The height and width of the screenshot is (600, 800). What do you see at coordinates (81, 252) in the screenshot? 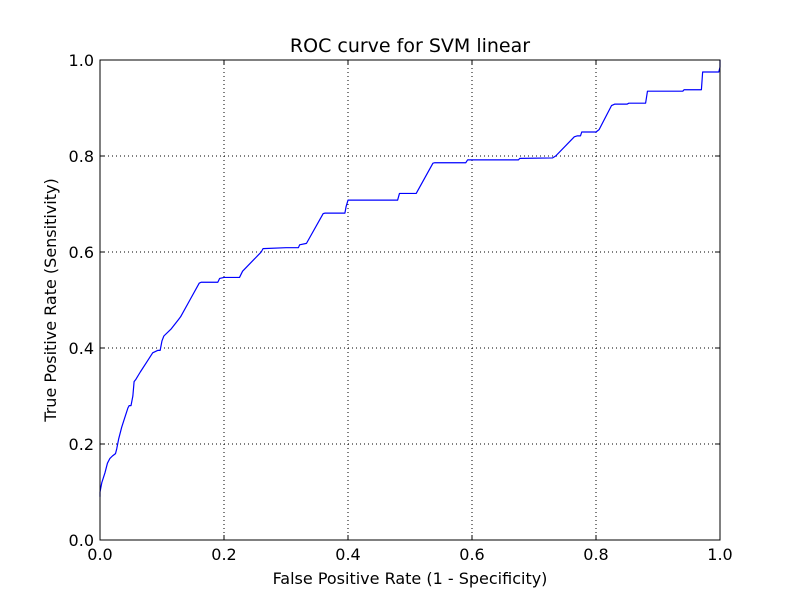
I see `y-tick-label: 0.6` at bounding box center [81, 252].